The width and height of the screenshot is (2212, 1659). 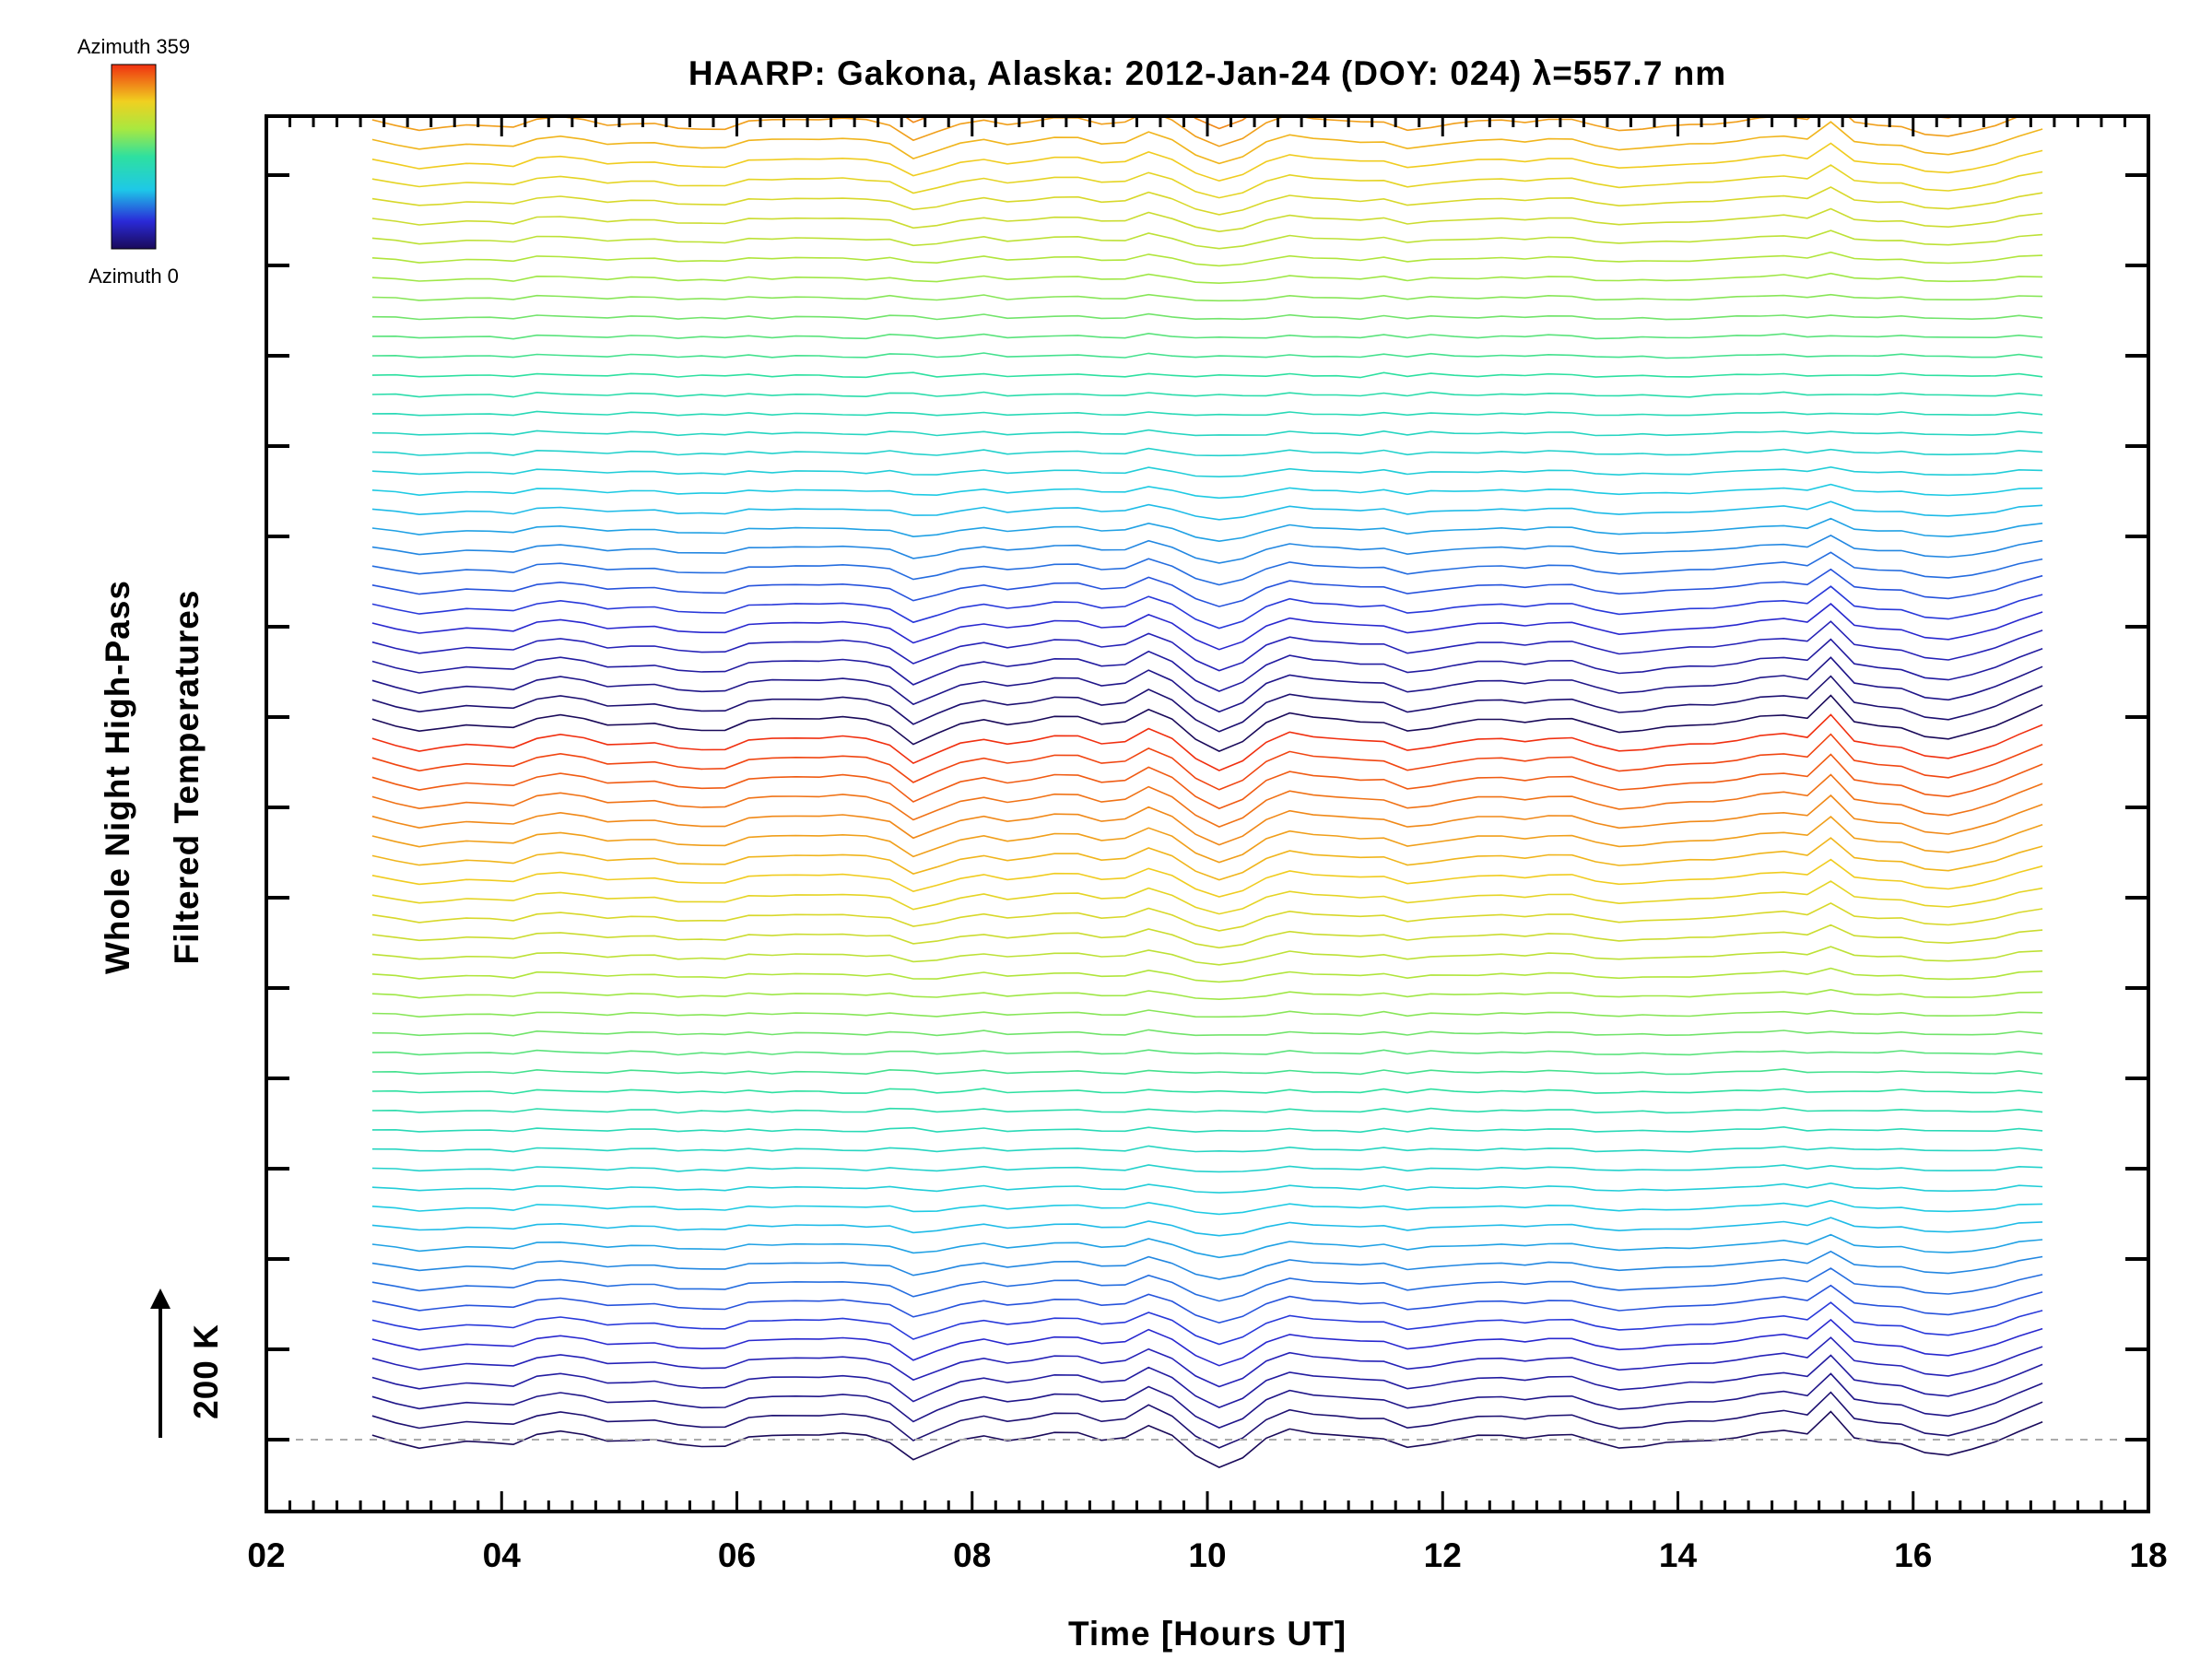 What do you see at coordinates (187, 777) in the screenshot?
I see `y-axis-label-line-2: Filtered Temperatures` at bounding box center [187, 777].